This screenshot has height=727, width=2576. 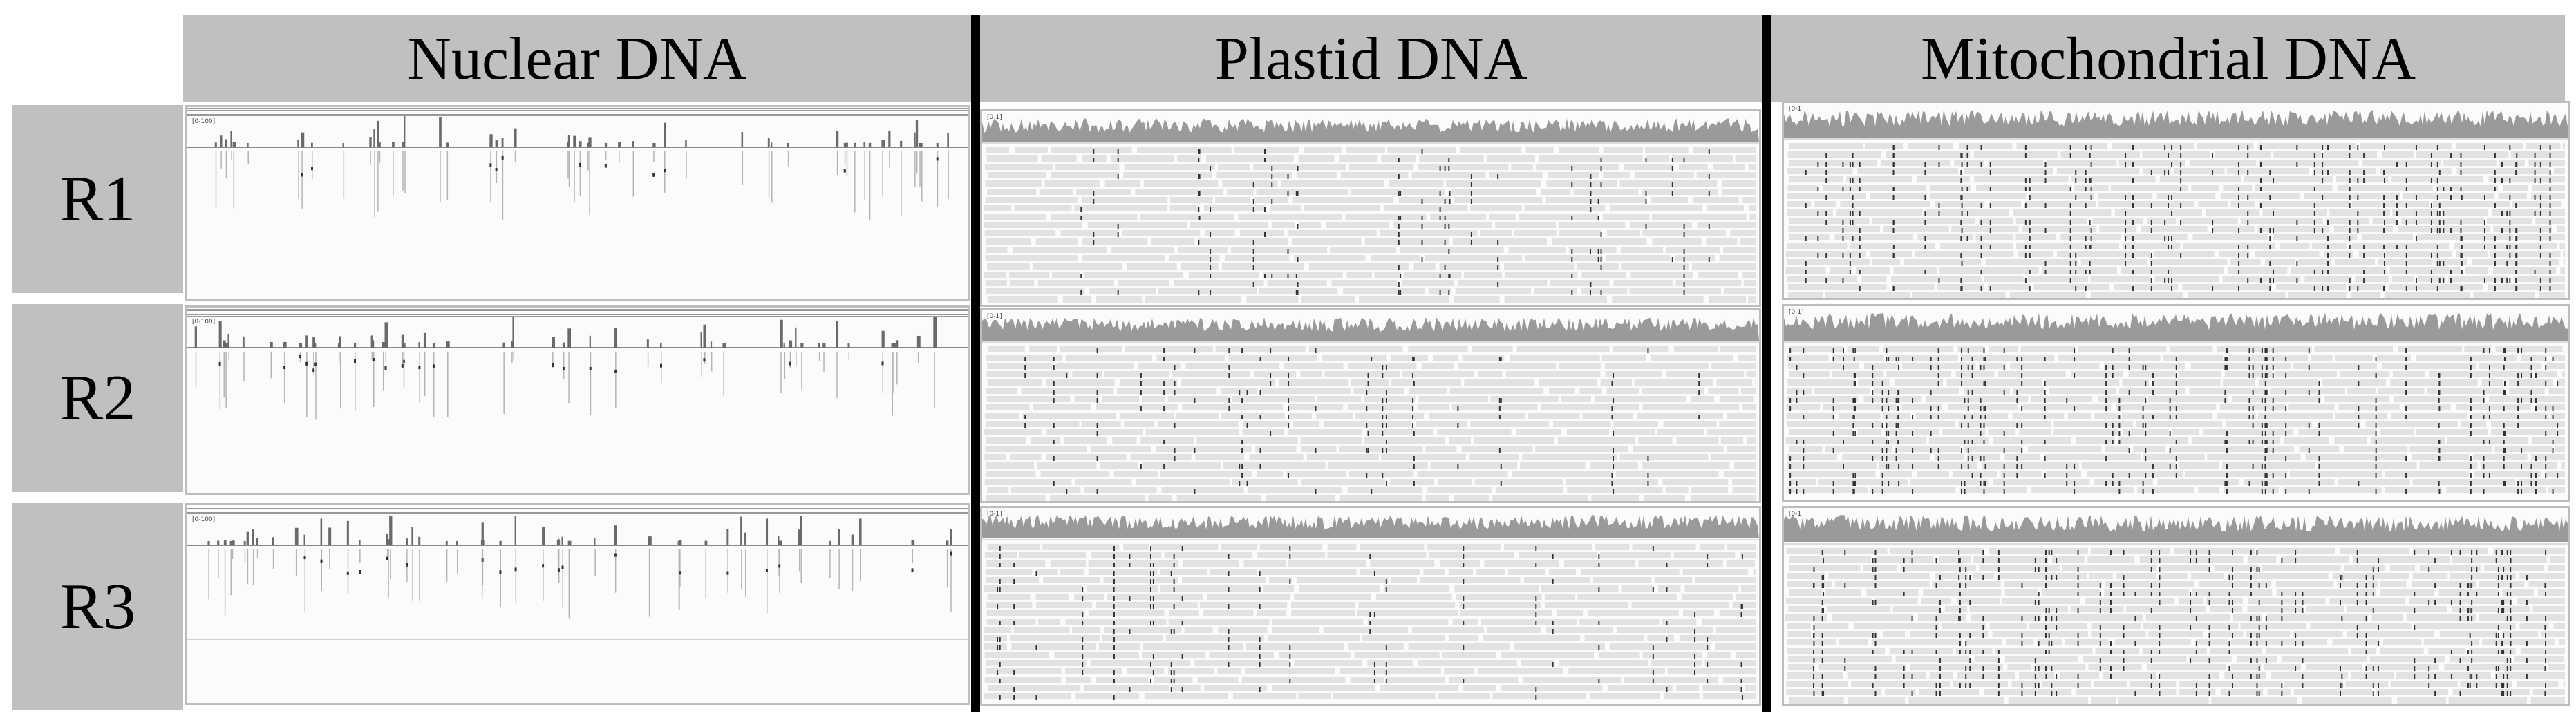 What do you see at coordinates (204, 519) in the screenshot?
I see `coverage-scale-label: [0-100]` at bounding box center [204, 519].